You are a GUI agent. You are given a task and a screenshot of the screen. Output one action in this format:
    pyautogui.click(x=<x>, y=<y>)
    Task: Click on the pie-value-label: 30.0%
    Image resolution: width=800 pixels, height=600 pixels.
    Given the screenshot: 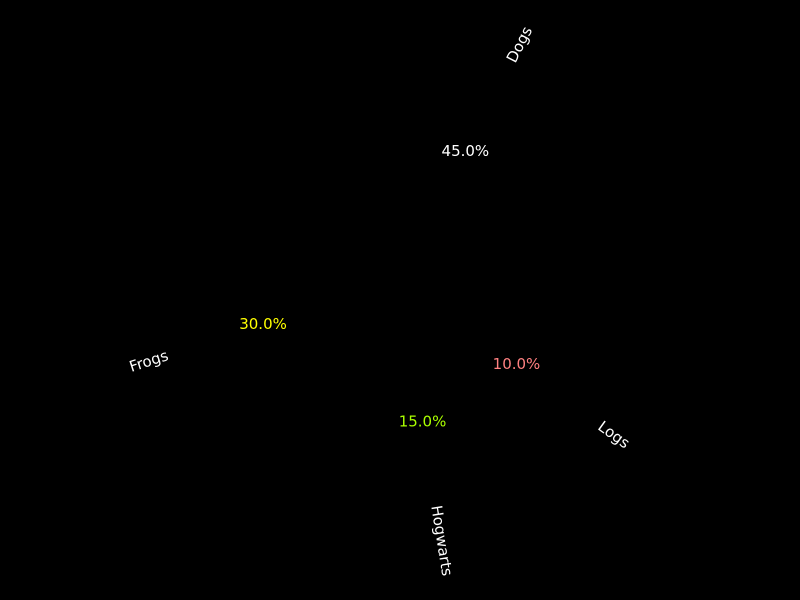 What is the action you would take?
    pyautogui.click(x=263, y=324)
    